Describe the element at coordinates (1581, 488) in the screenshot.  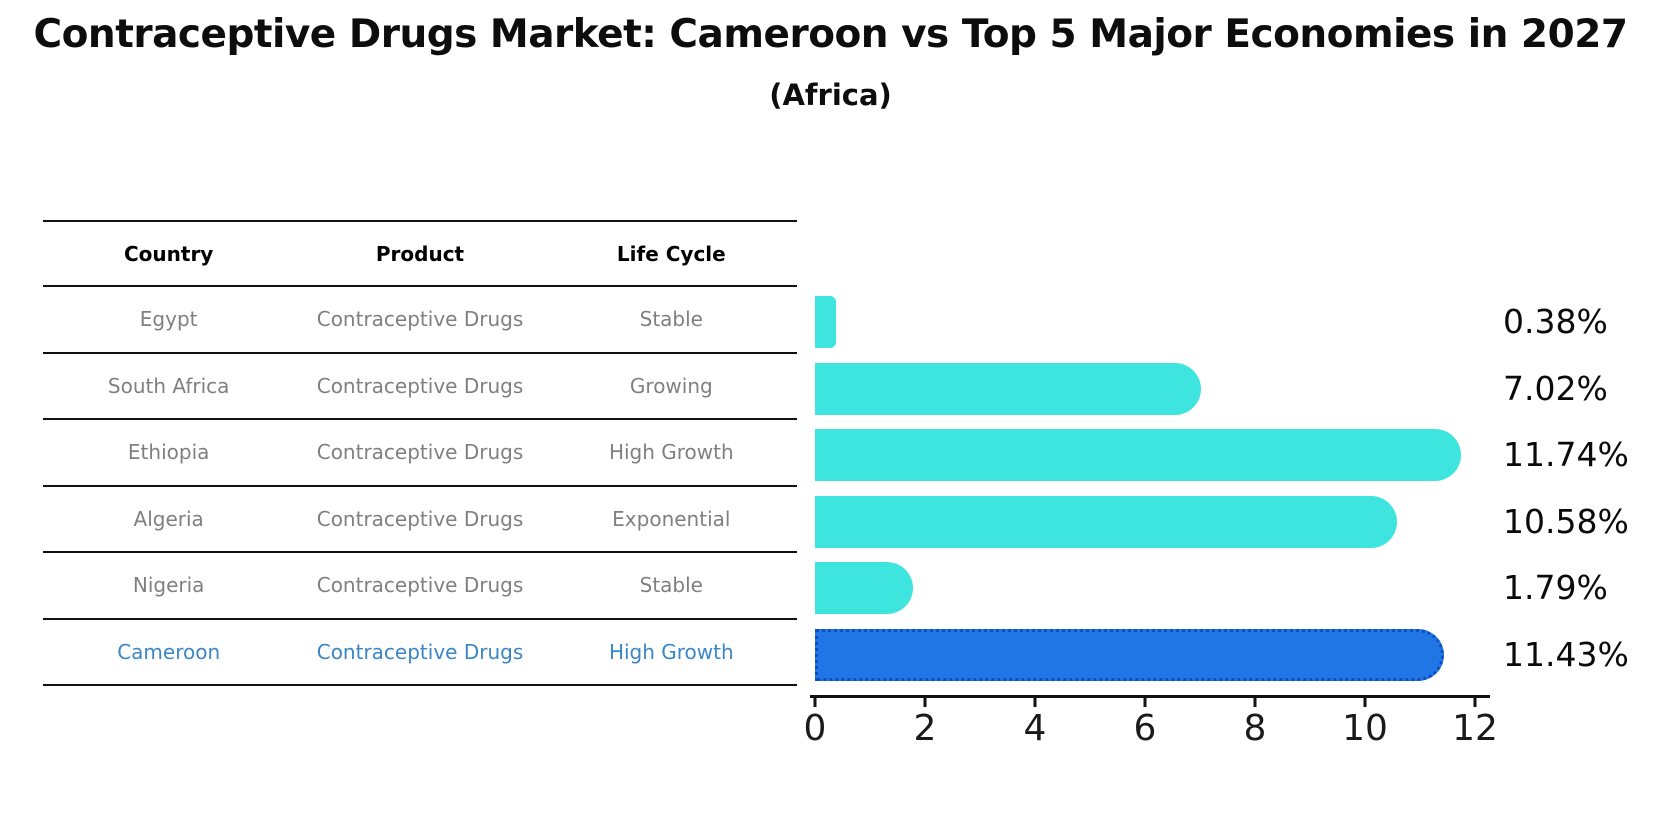
I see `bar-value-labels: 0.38% 7.02% 11.74% 10.58% 1.79% 11.43%` at that location.